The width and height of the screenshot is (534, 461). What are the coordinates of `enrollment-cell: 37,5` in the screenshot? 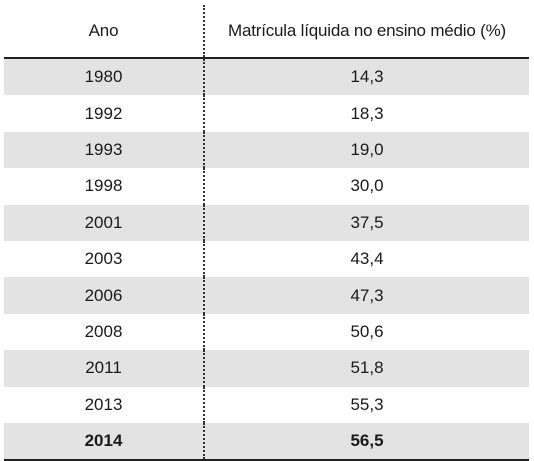 It's located at (366, 222).